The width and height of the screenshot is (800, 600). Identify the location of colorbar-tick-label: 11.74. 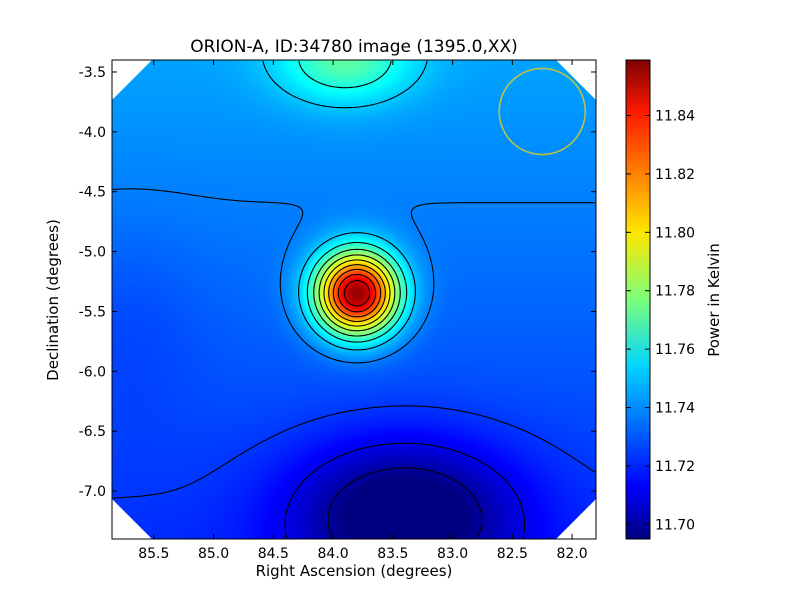
(675, 409).